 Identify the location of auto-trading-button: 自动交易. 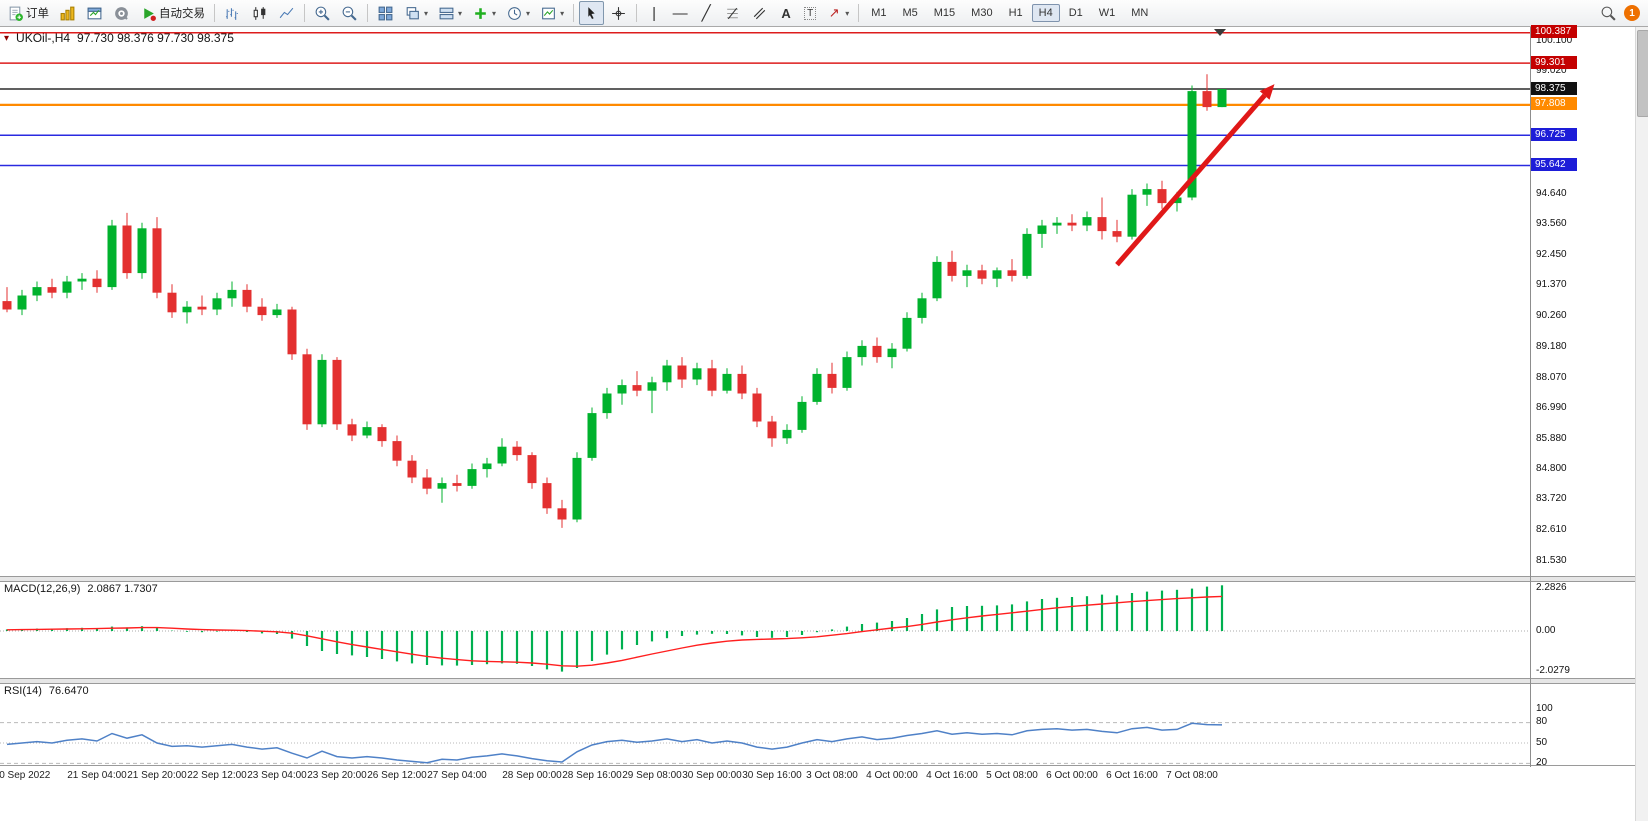
(172, 13).